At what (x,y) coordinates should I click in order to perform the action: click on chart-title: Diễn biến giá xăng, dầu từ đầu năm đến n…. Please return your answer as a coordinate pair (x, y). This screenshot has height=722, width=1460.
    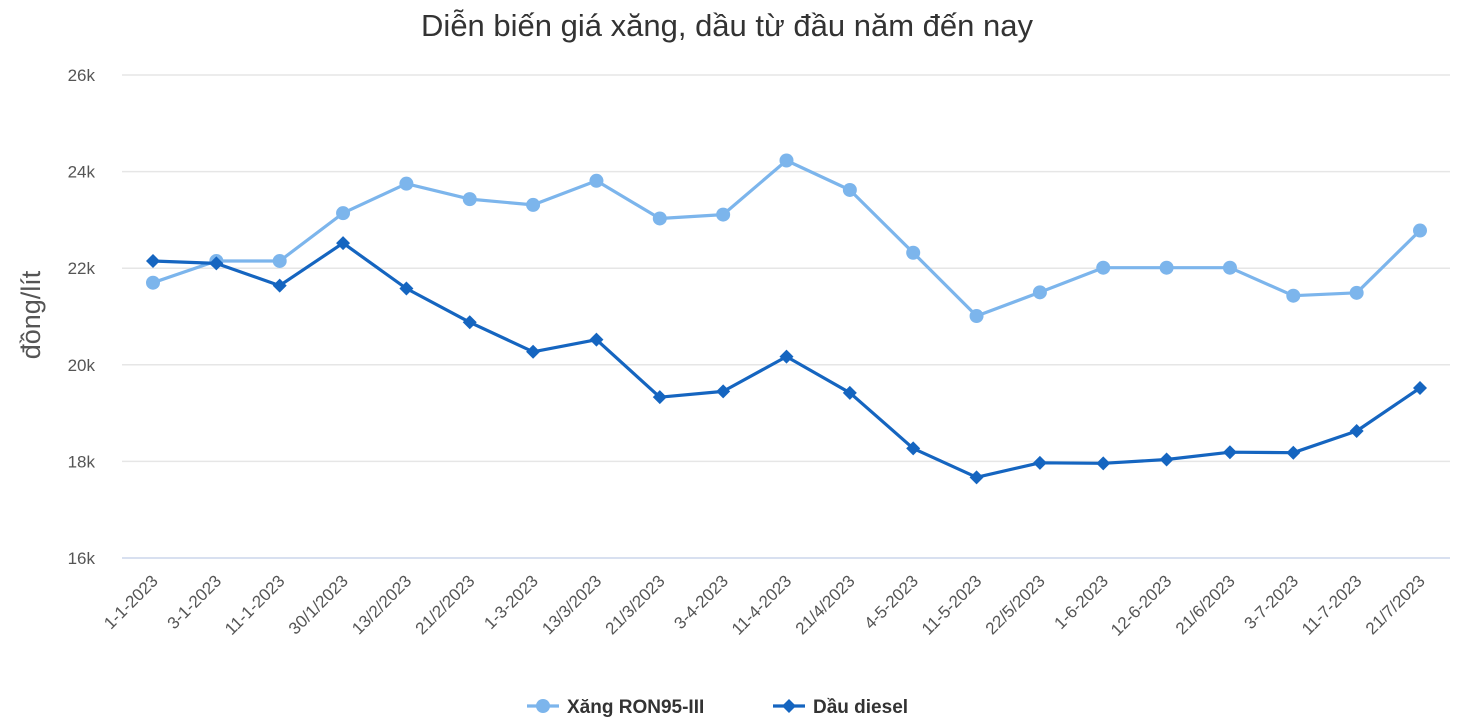
    Looking at the image, I should click on (727, 25).